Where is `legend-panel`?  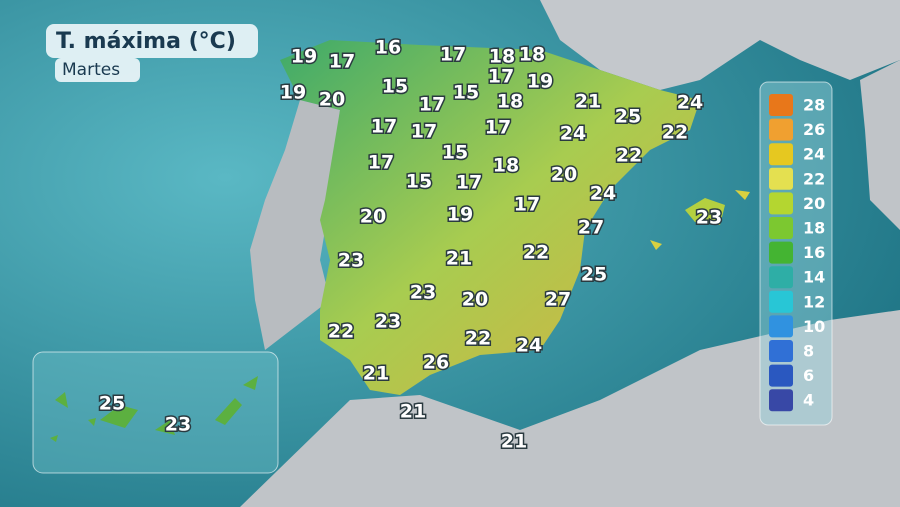
legend-panel is located at coordinates (796, 253).